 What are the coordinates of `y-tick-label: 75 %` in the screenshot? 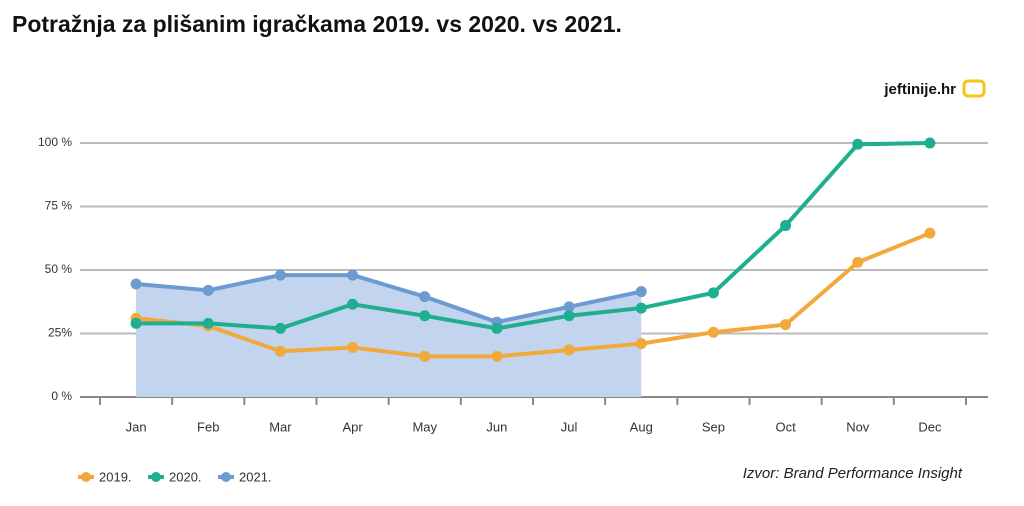 It's located at (59, 206).